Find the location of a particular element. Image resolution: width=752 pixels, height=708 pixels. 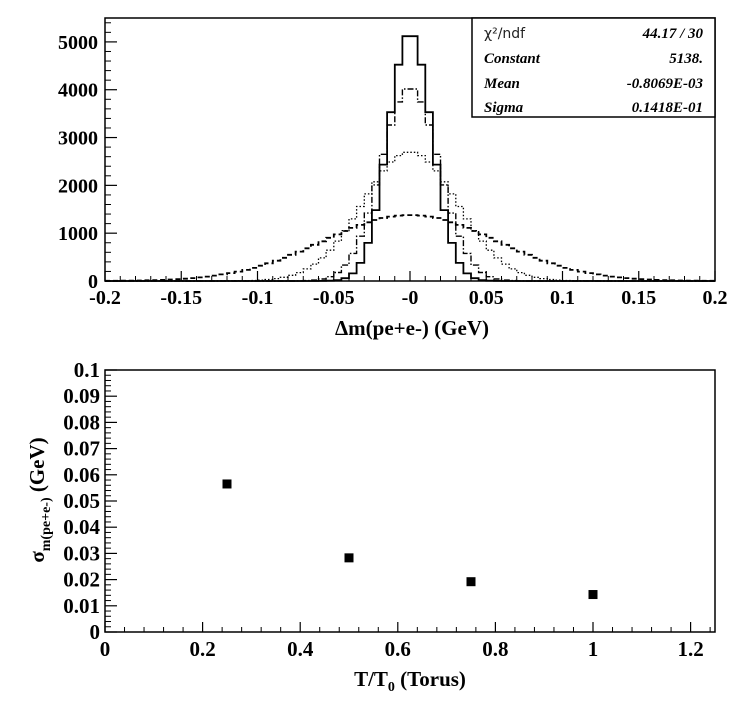

histogram-series-dashed is located at coordinates (410, 248).